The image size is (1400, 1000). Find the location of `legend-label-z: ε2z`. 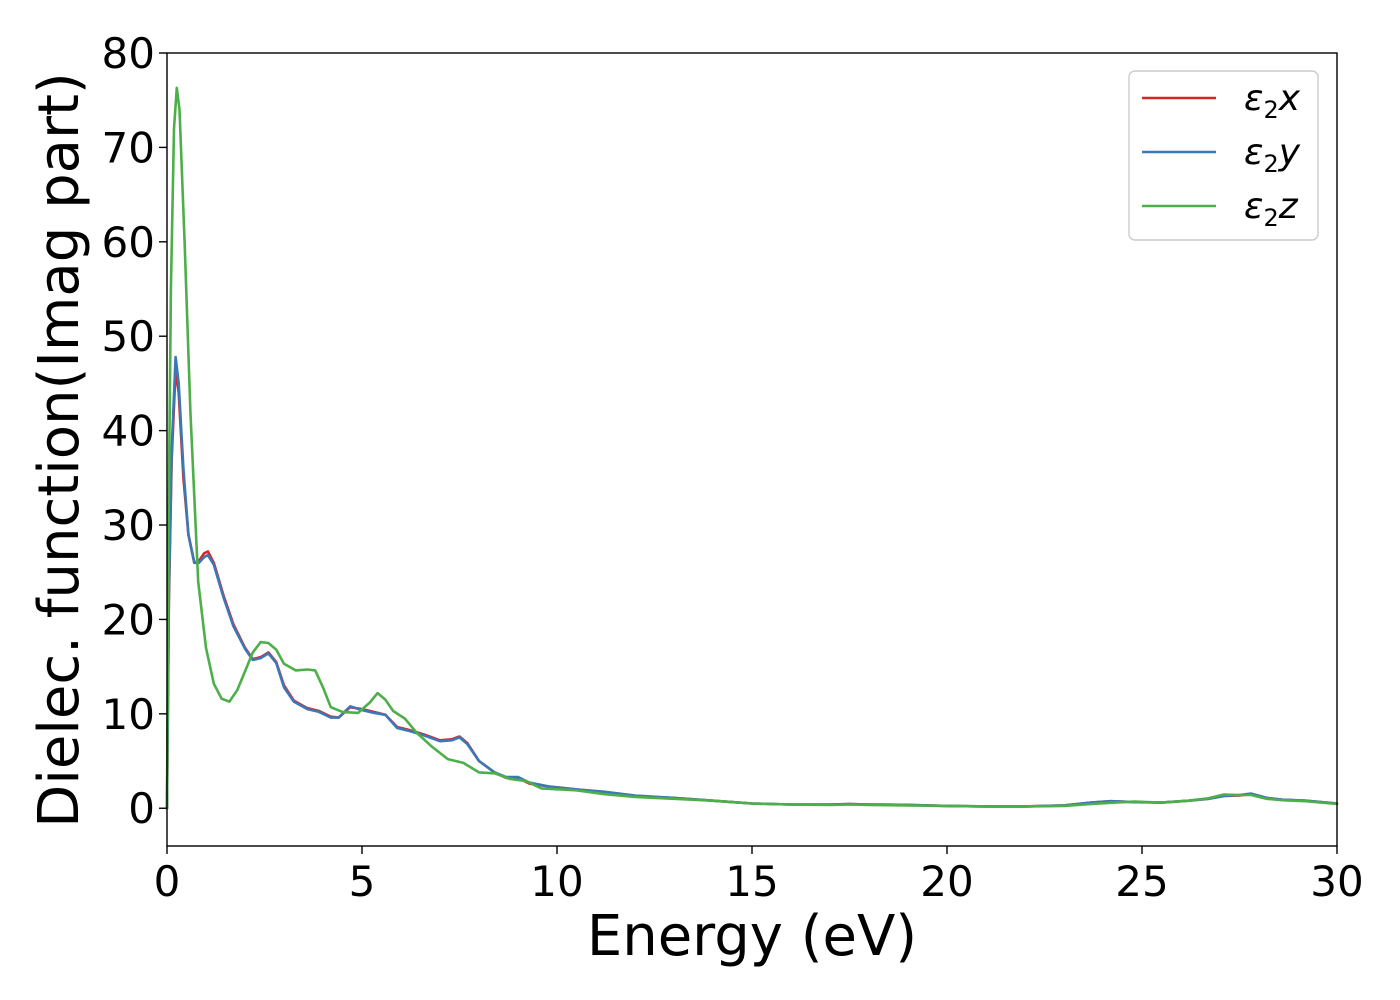

legend-label-z: ε2z is located at coordinates (1271, 209).